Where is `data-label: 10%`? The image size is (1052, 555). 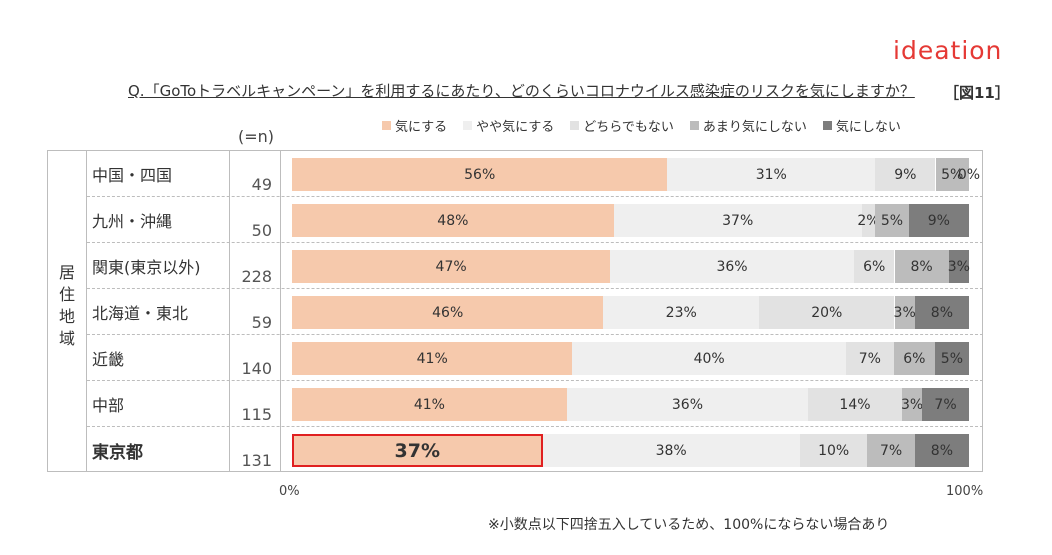 data-label: 10% is located at coordinates (834, 450).